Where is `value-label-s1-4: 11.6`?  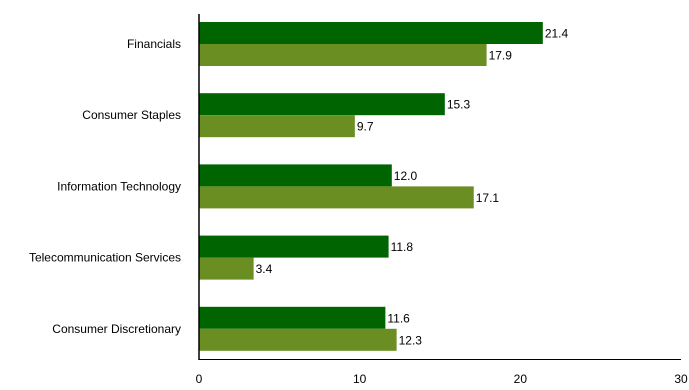
value-label-s1-4: 11.6 is located at coordinates (398, 318).